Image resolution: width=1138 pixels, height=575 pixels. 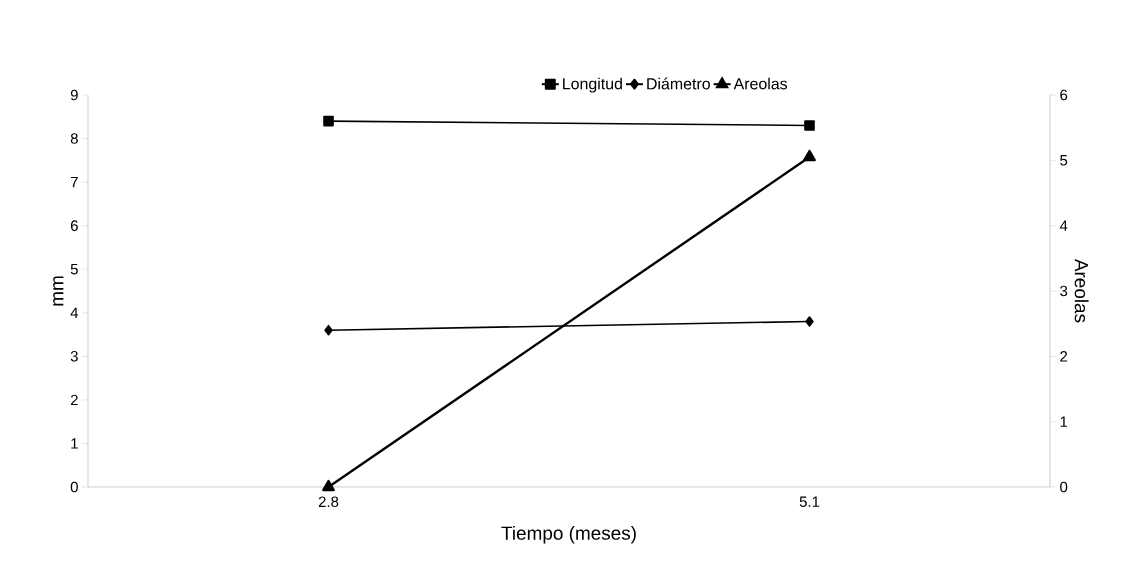 What do you see at coordinates (1064, 291) in the screenshot?
I see `y2-tick-label: 3` at bounding box center [1064, 291].